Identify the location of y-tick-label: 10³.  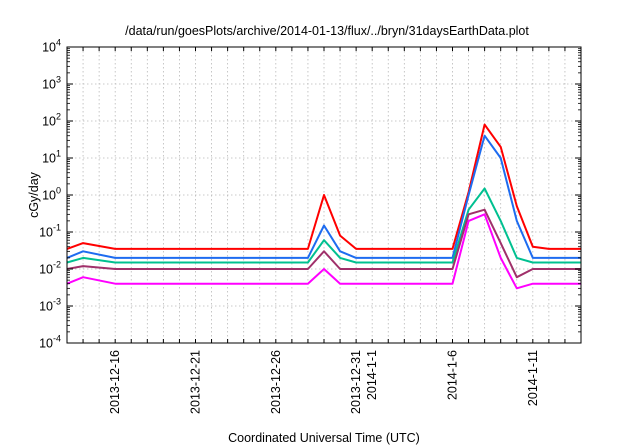
(51, 83).